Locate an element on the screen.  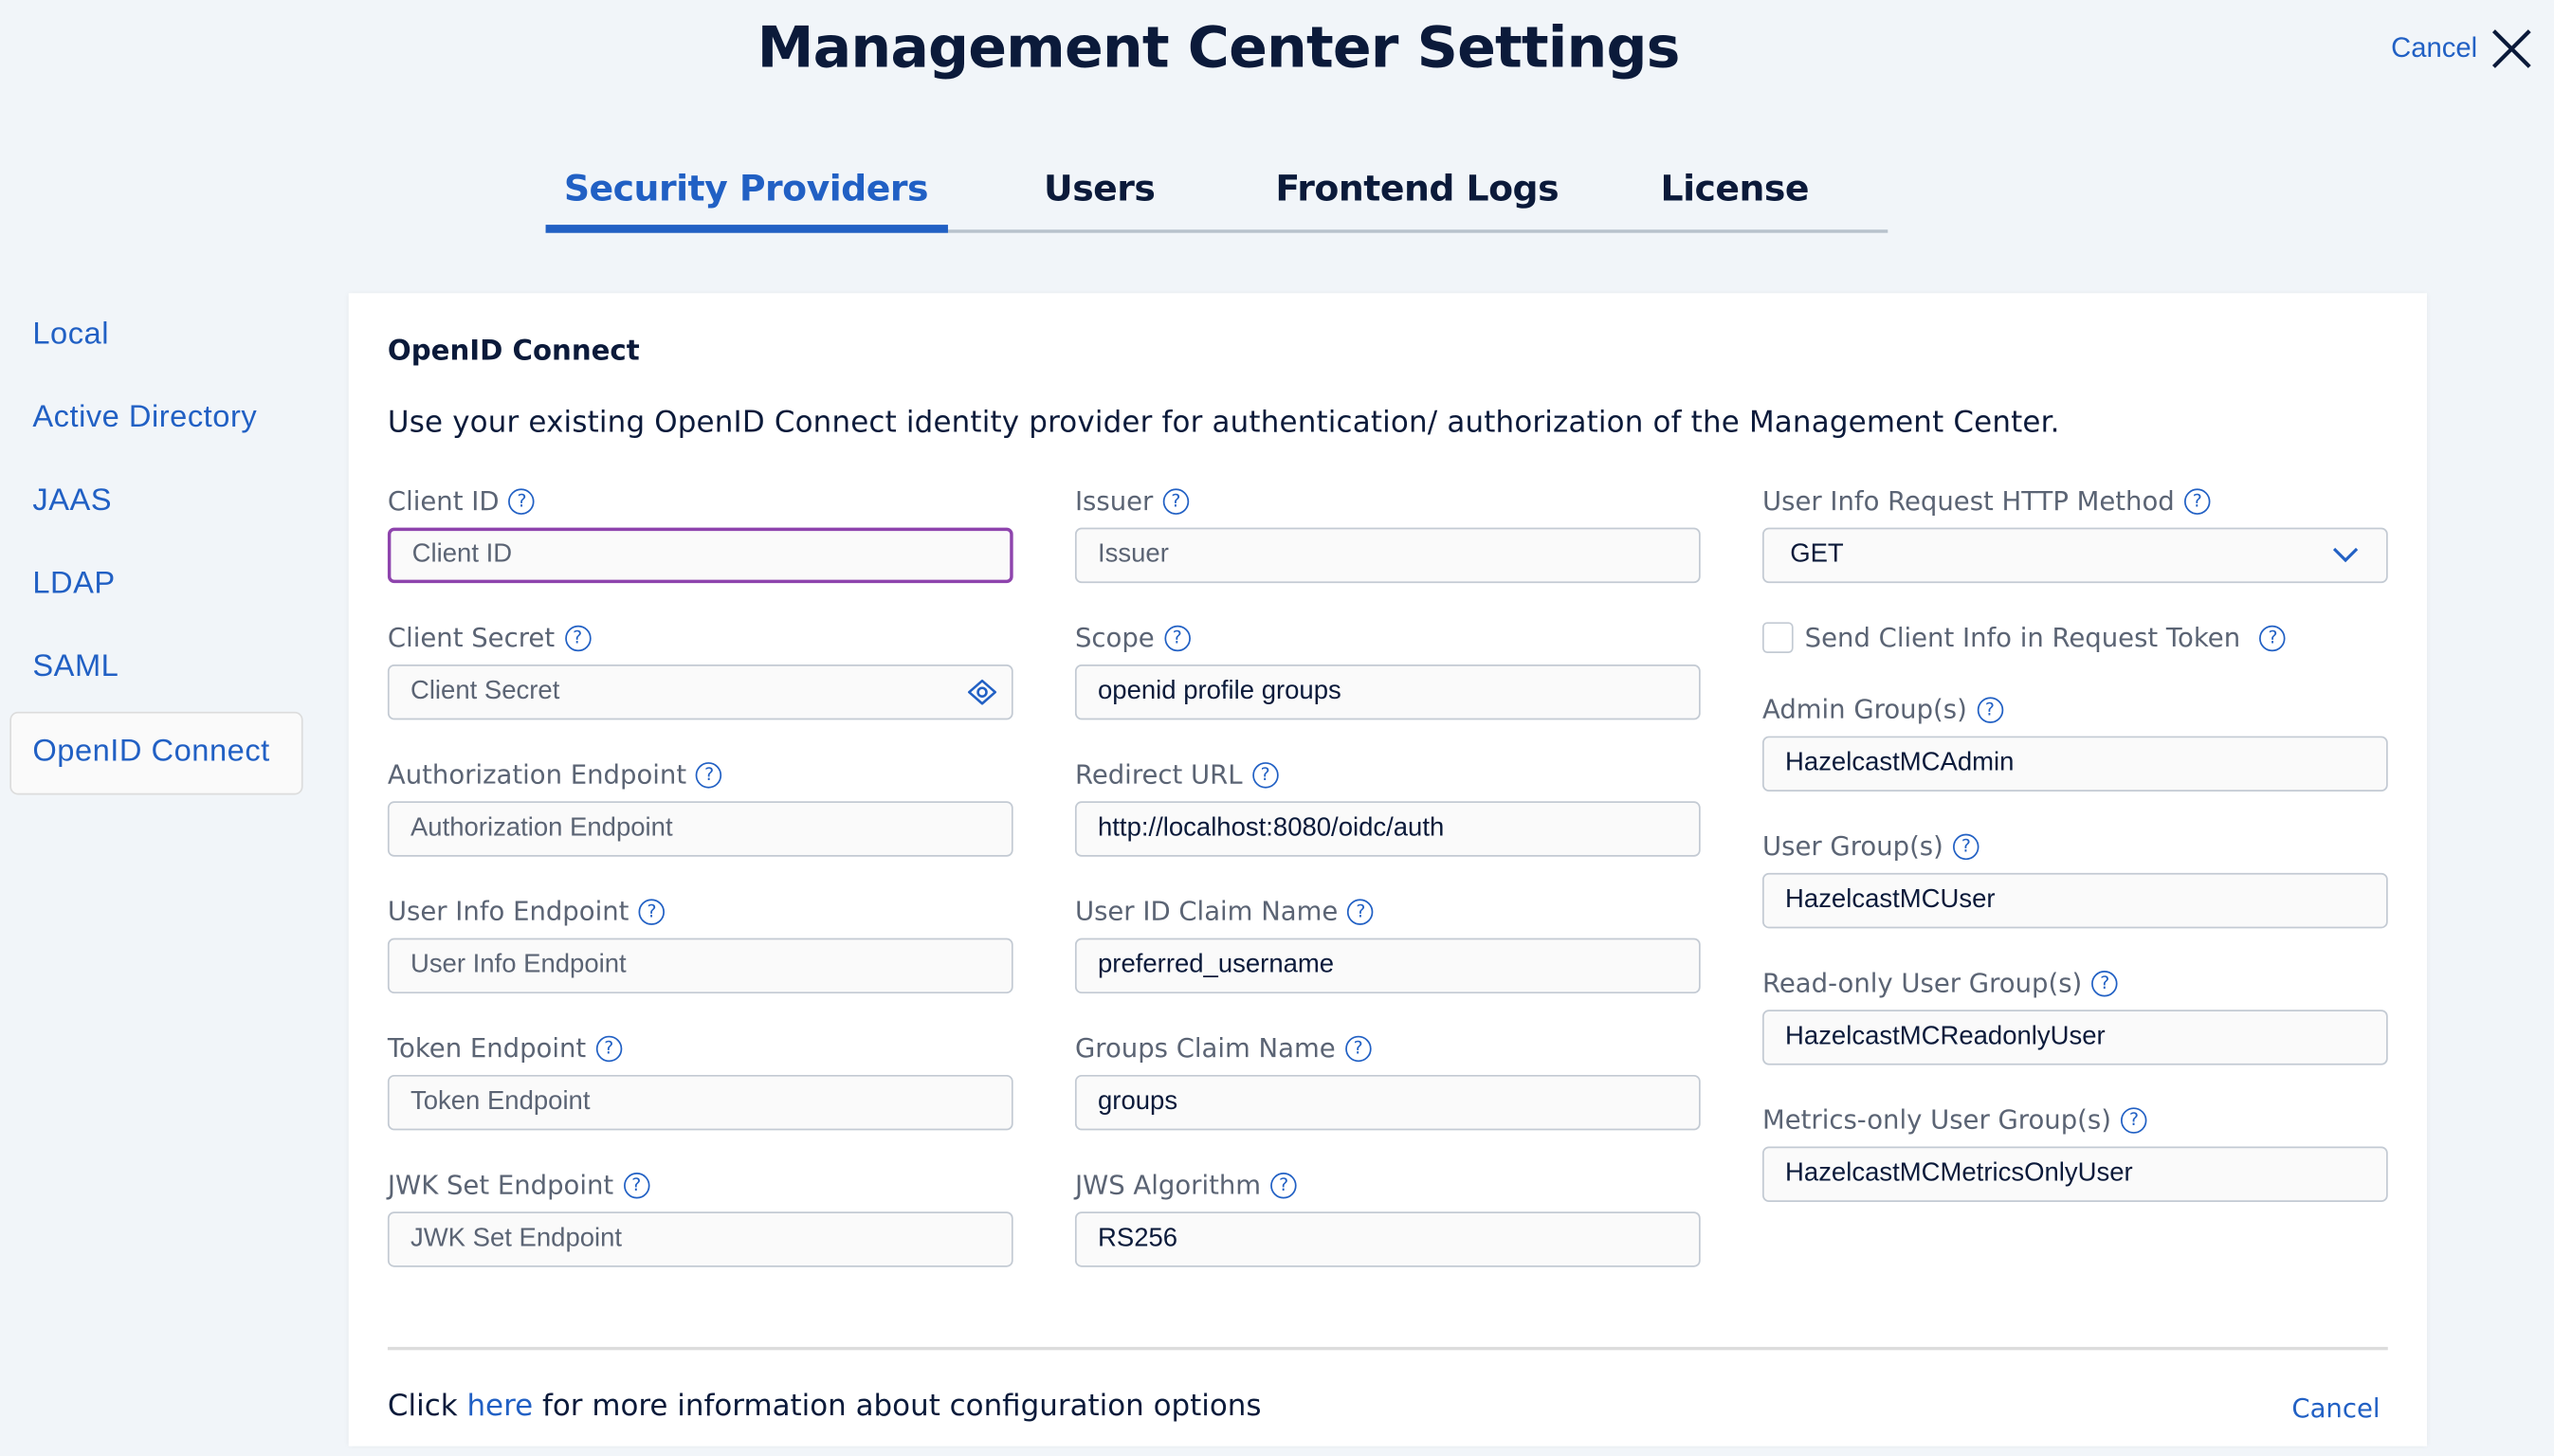
sidebar-item-local: Local is located at coordinates (70, 335).